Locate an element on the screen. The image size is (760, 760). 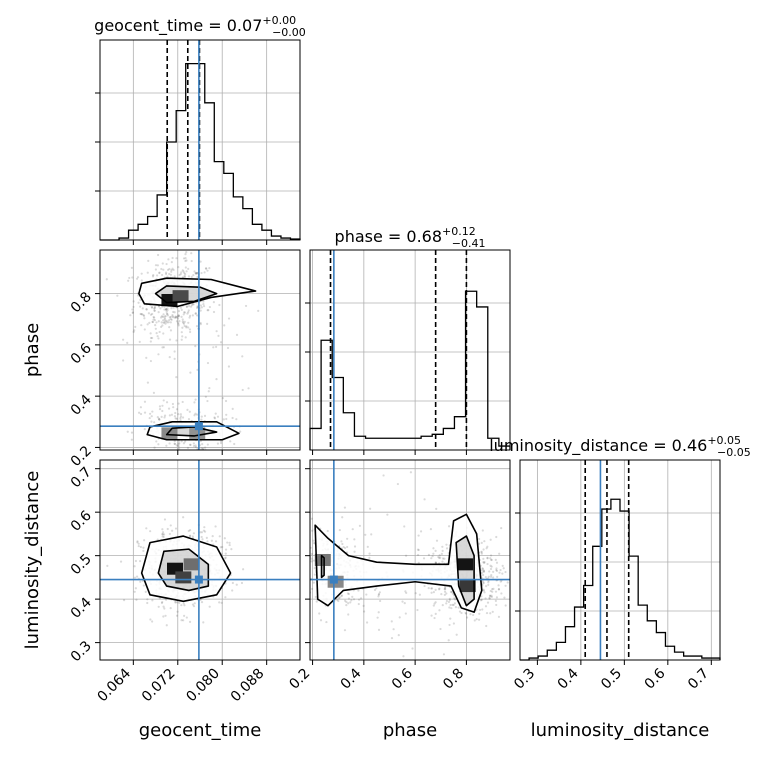
tick-label-x-phase: 0.4 is located at coordinates (351, 678).